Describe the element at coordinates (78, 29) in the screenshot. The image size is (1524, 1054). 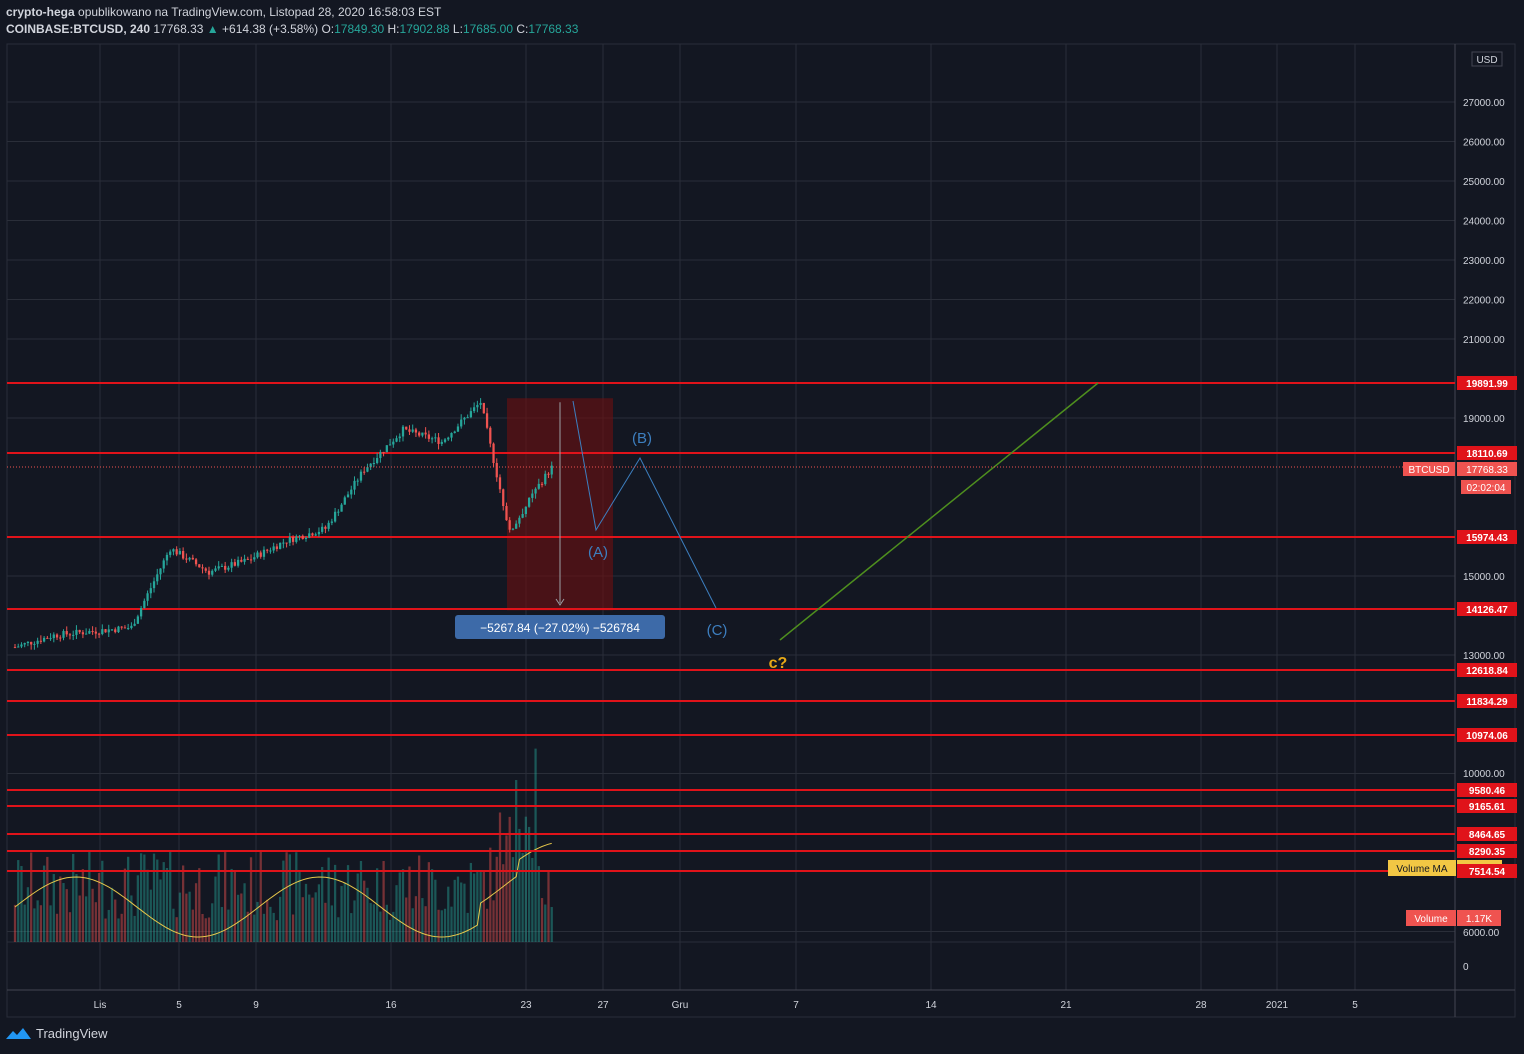
I see `symbol-label: COINBASE:BTCUSD, 240` at that location.